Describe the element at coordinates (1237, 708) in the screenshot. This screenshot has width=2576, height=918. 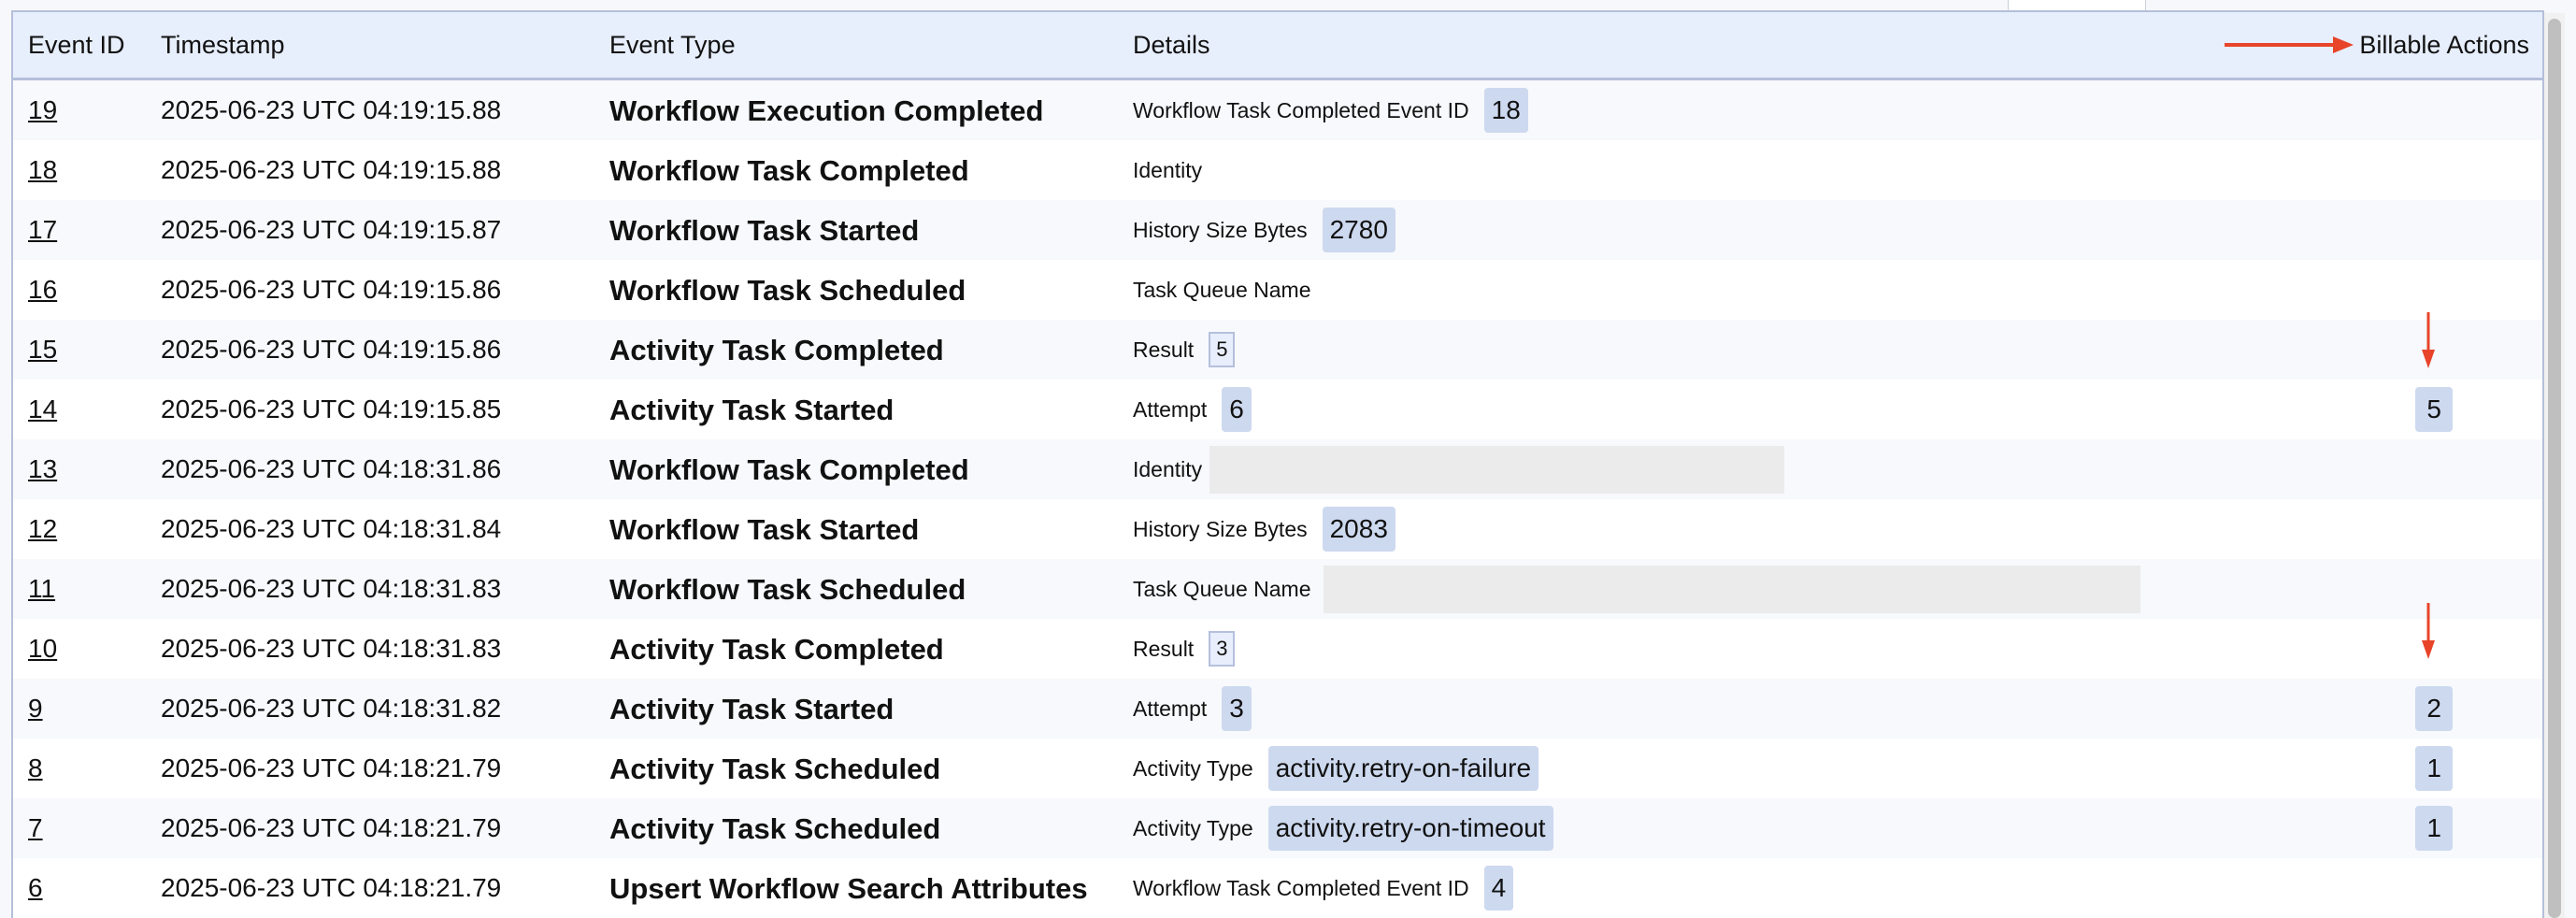
I see `detail-value-badge: 3` at that location.